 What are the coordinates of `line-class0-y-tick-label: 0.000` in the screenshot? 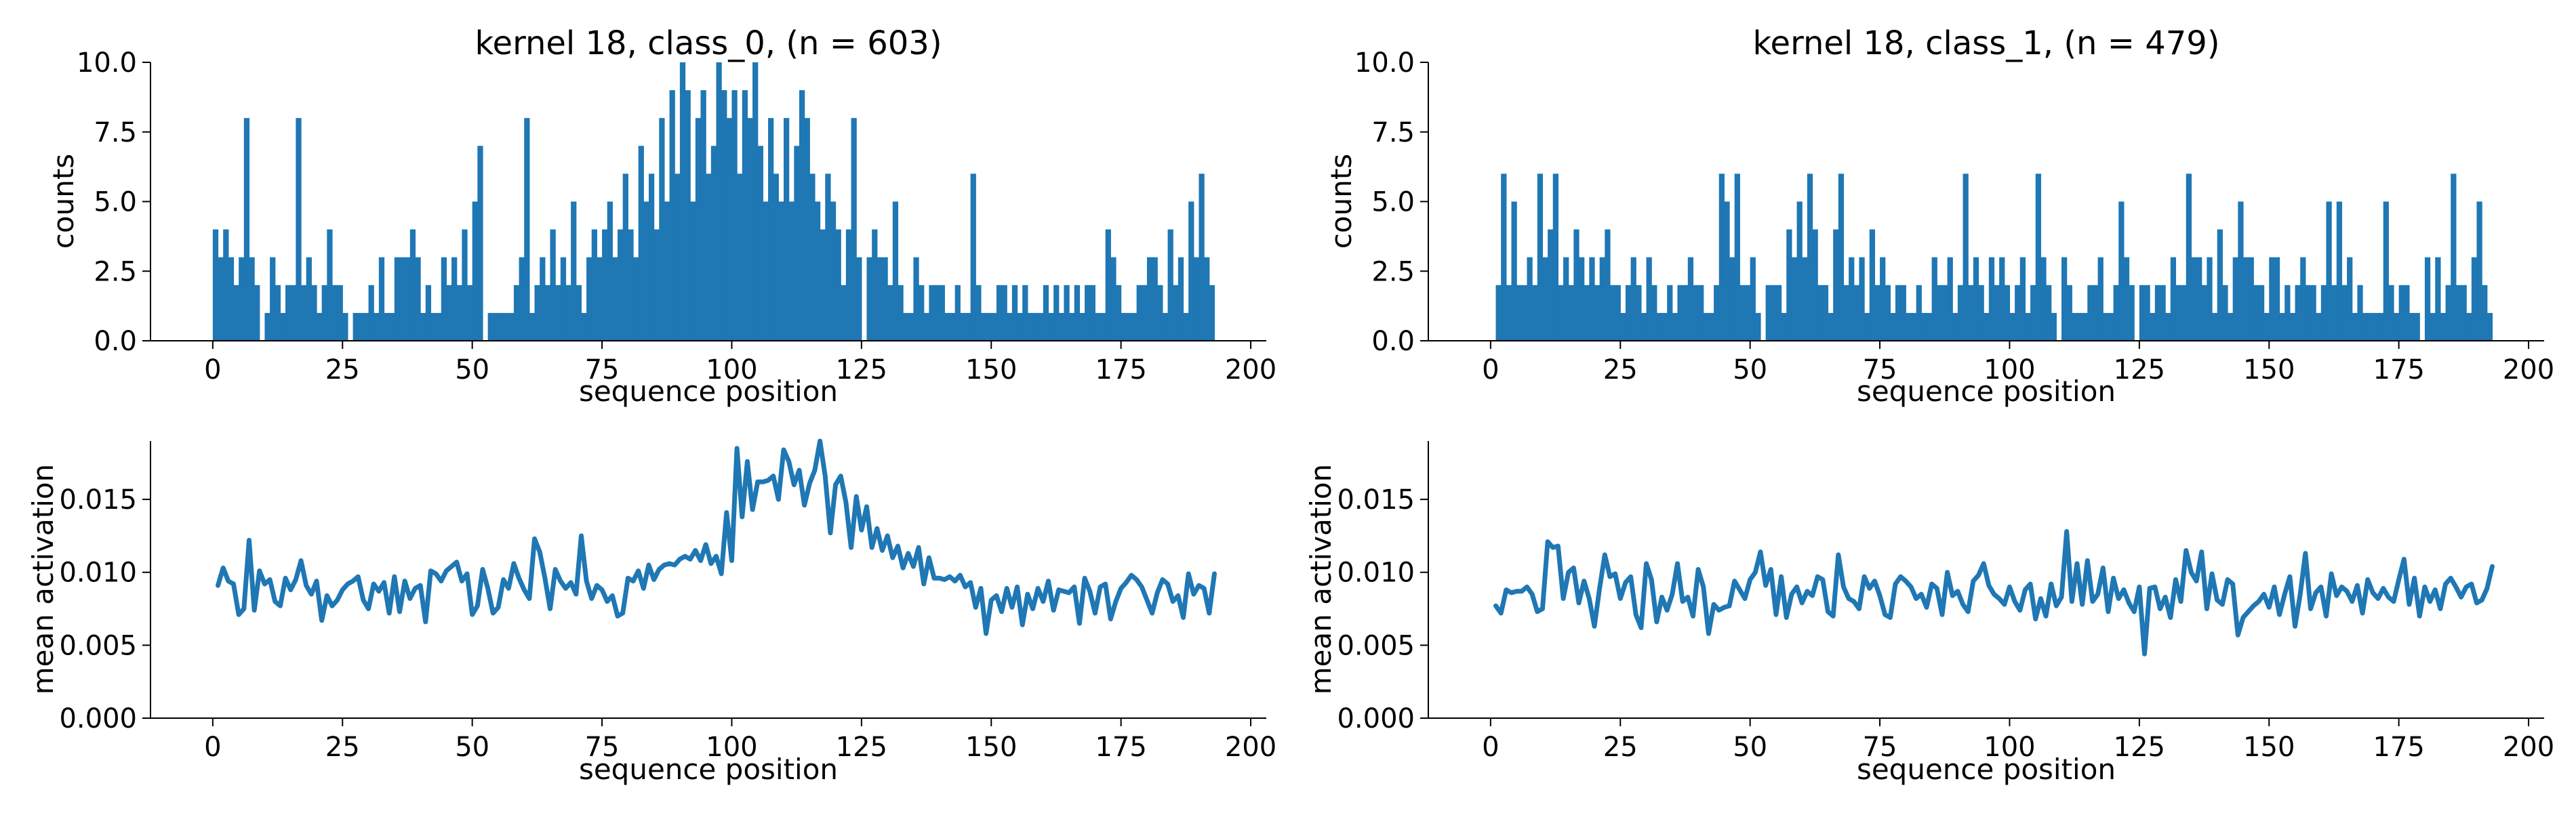 It's located at (98, 718).